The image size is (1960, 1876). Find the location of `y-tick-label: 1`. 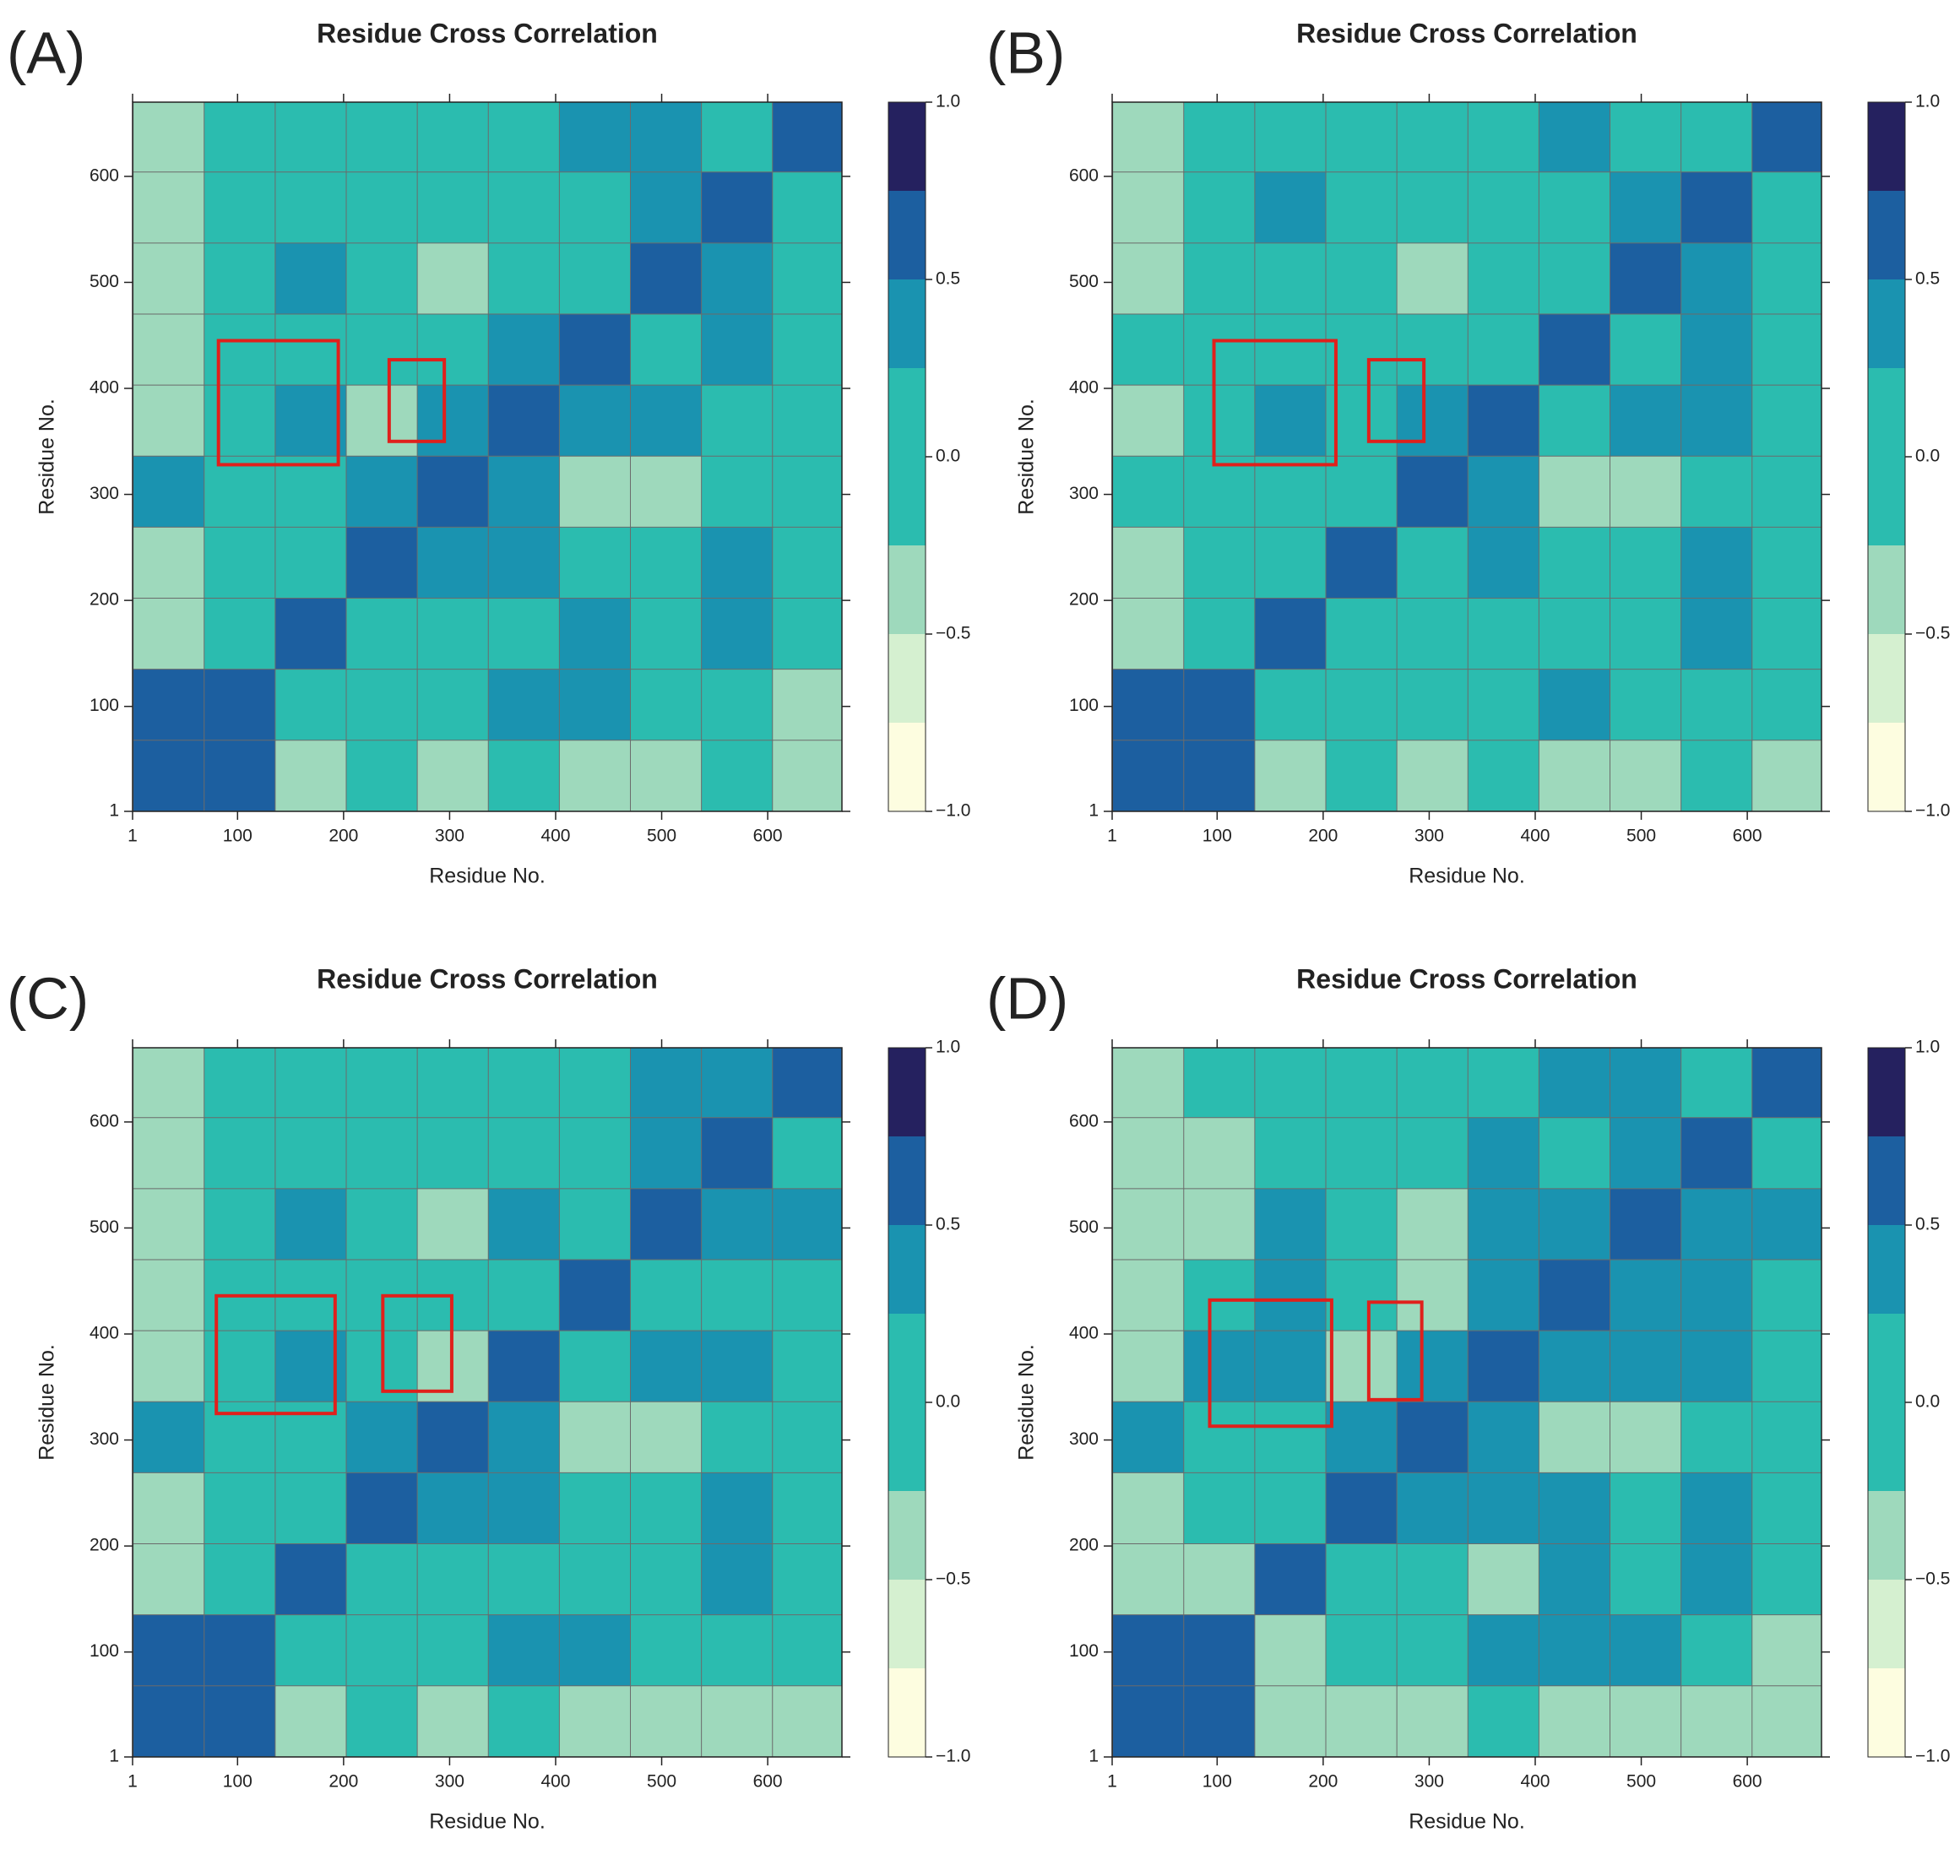

y-tick-label: 1 is located at coordinates (1094, 811).